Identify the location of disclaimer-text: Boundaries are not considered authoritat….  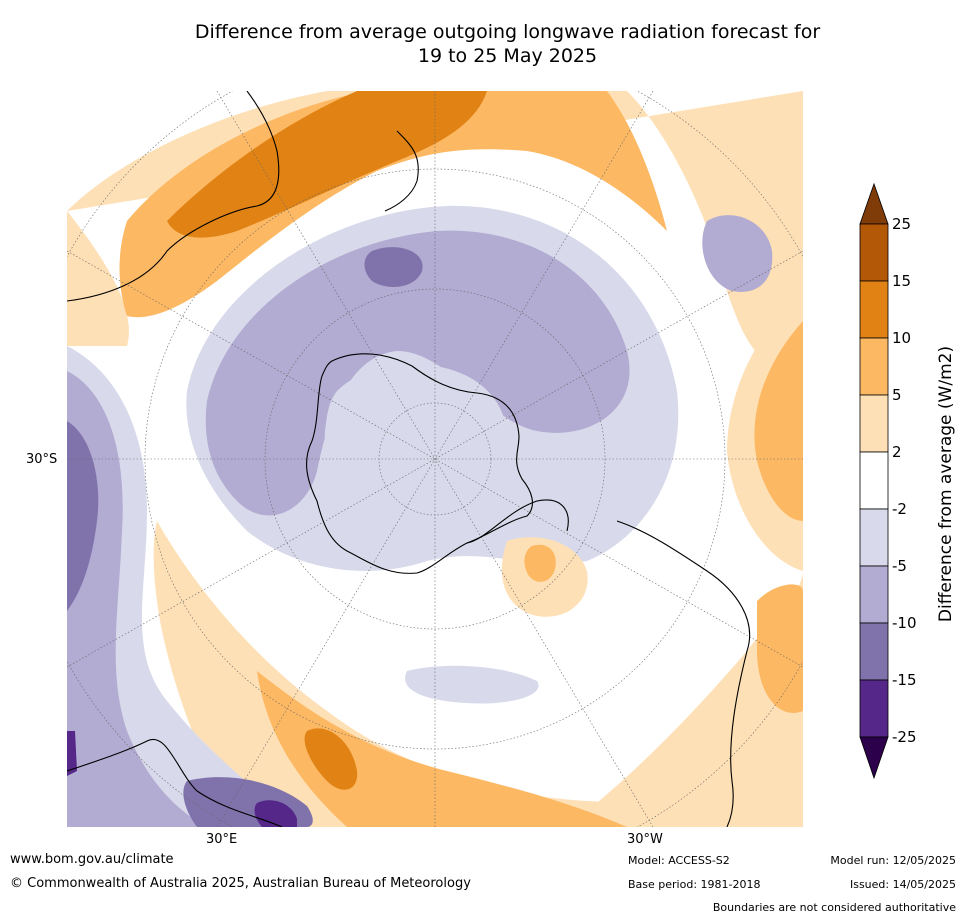
(834, 907).